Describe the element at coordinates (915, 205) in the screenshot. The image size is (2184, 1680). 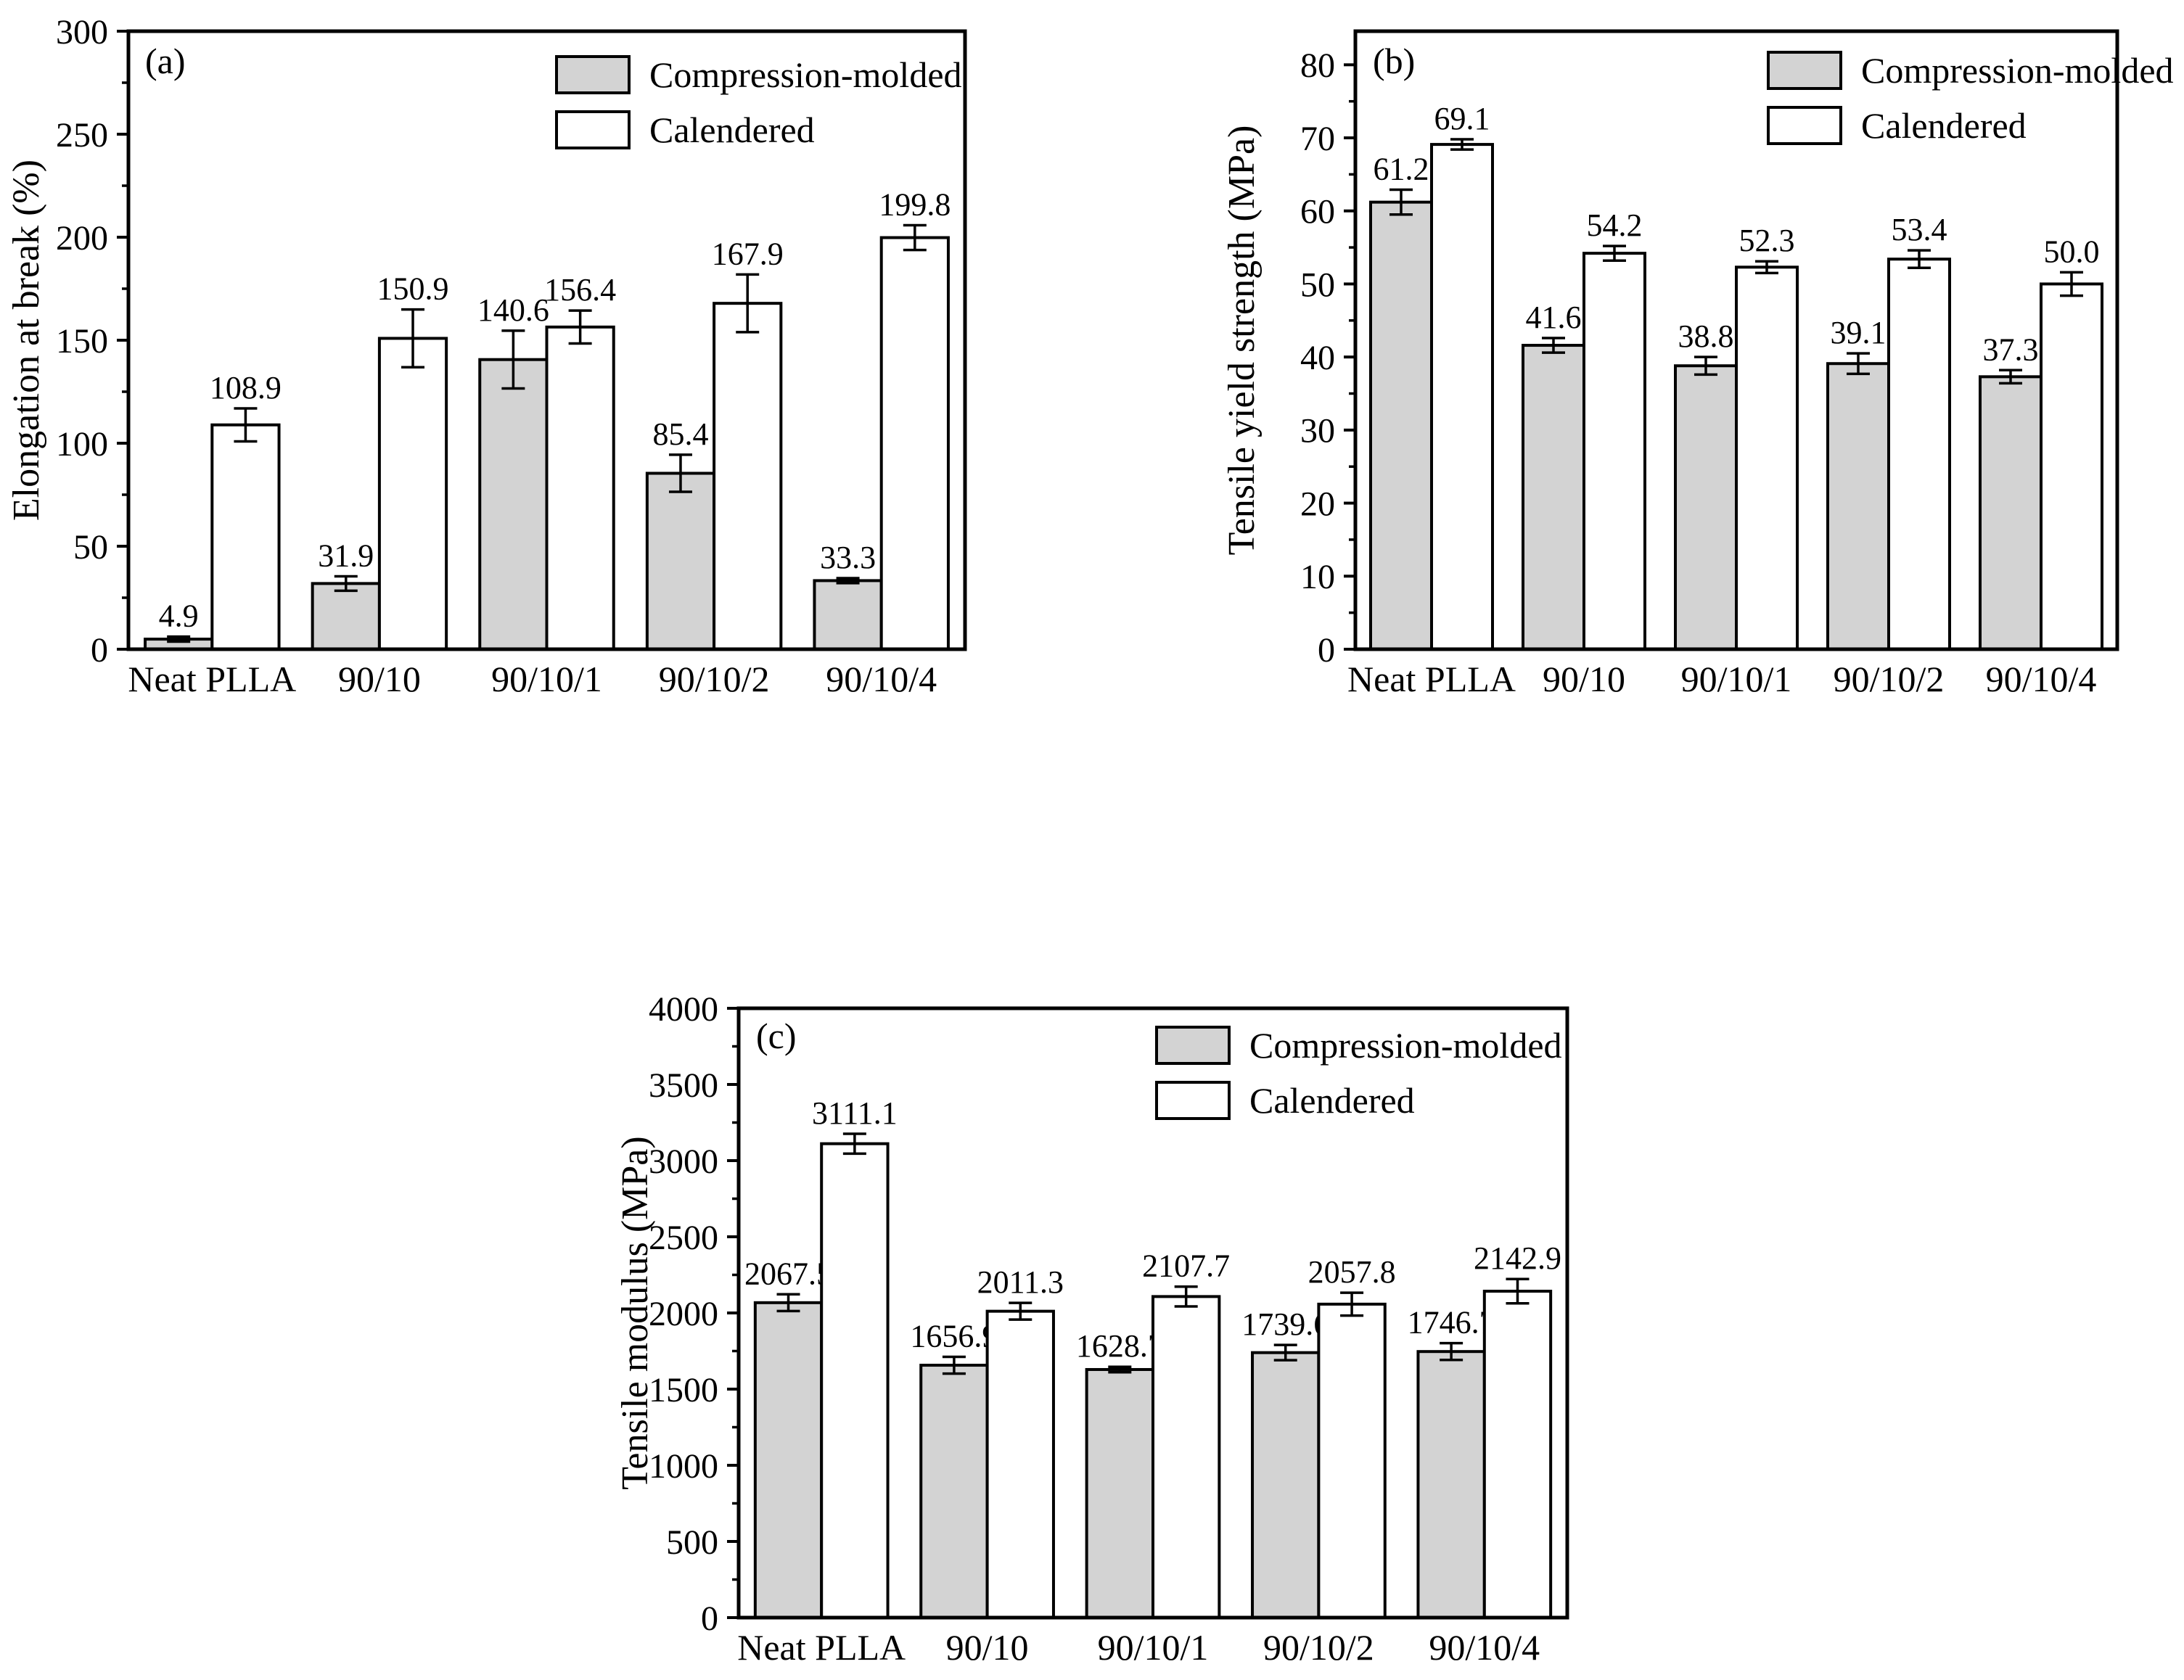
I see `bar-value-label: 199.8` at that location.